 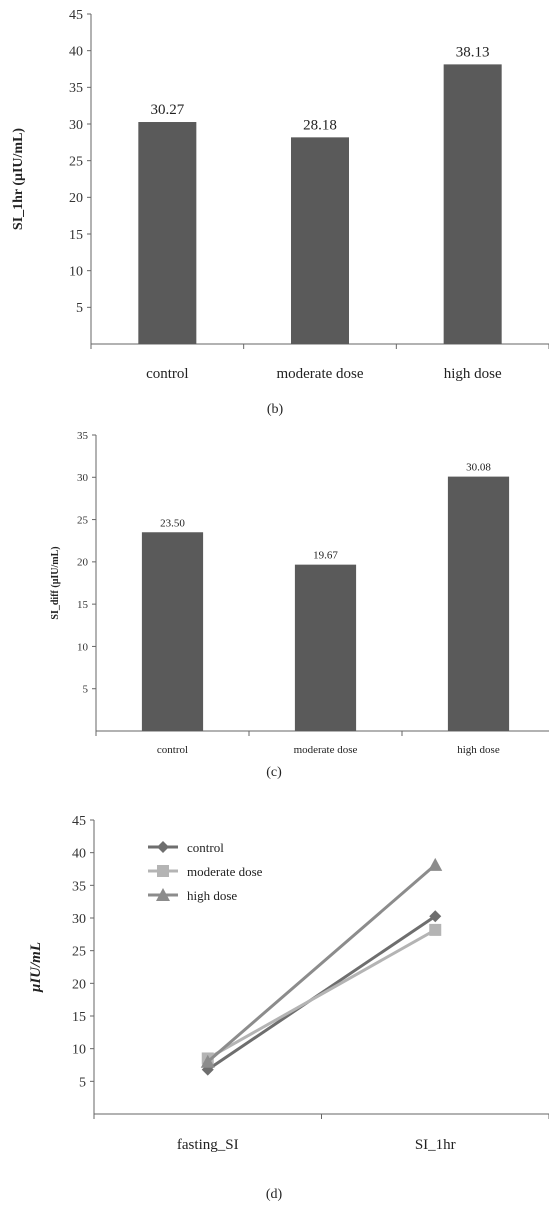 I want to click on legend-marker-control, so click(x=163, y=847).